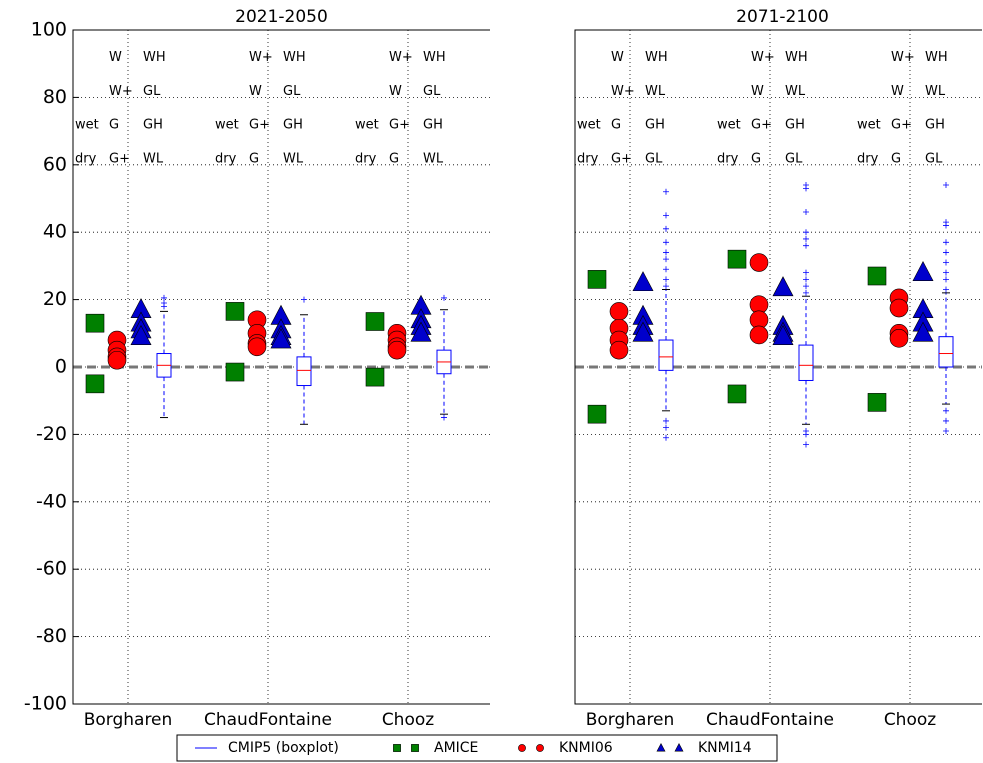 The width and height of the screenshot is (983, 763). I want to click on x-tick-label: Borgharen, so click(128, 720).